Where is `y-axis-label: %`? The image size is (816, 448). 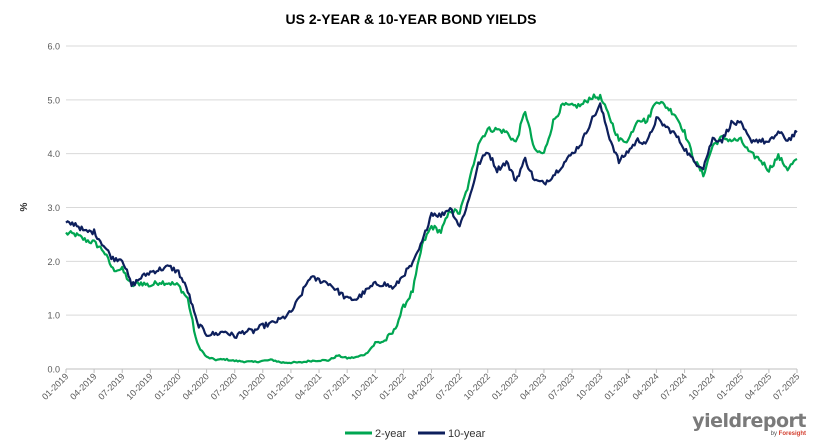 y-axis-label: % is located at coordinates (24, 206).